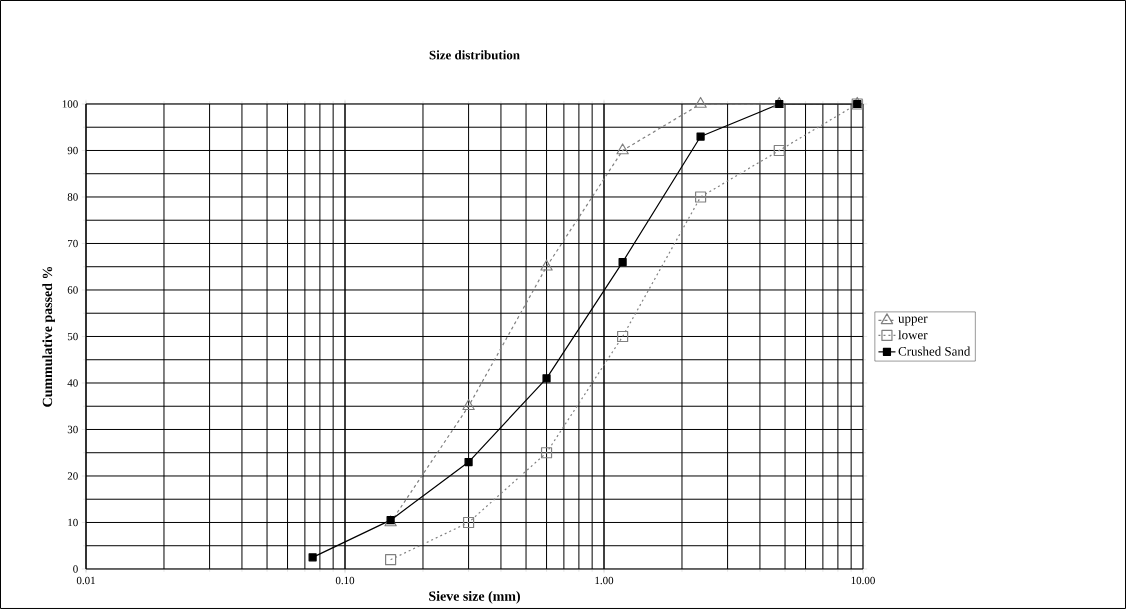 The height and width of the screenshot is (609, 1126). What do you see at coordinates (73, 243) in the screenshot?
I see `y-tick-label: 70` at bounding box center [73, 243].